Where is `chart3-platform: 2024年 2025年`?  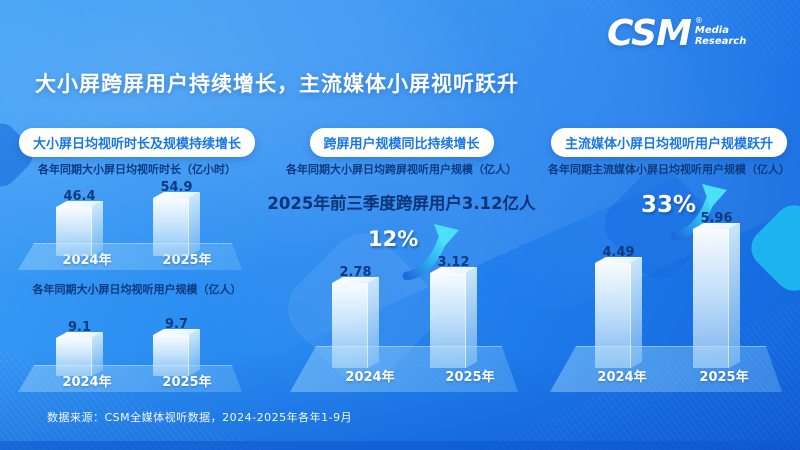
chart3-platform: 2024年 2025年 is located at coordinates (404, 369).